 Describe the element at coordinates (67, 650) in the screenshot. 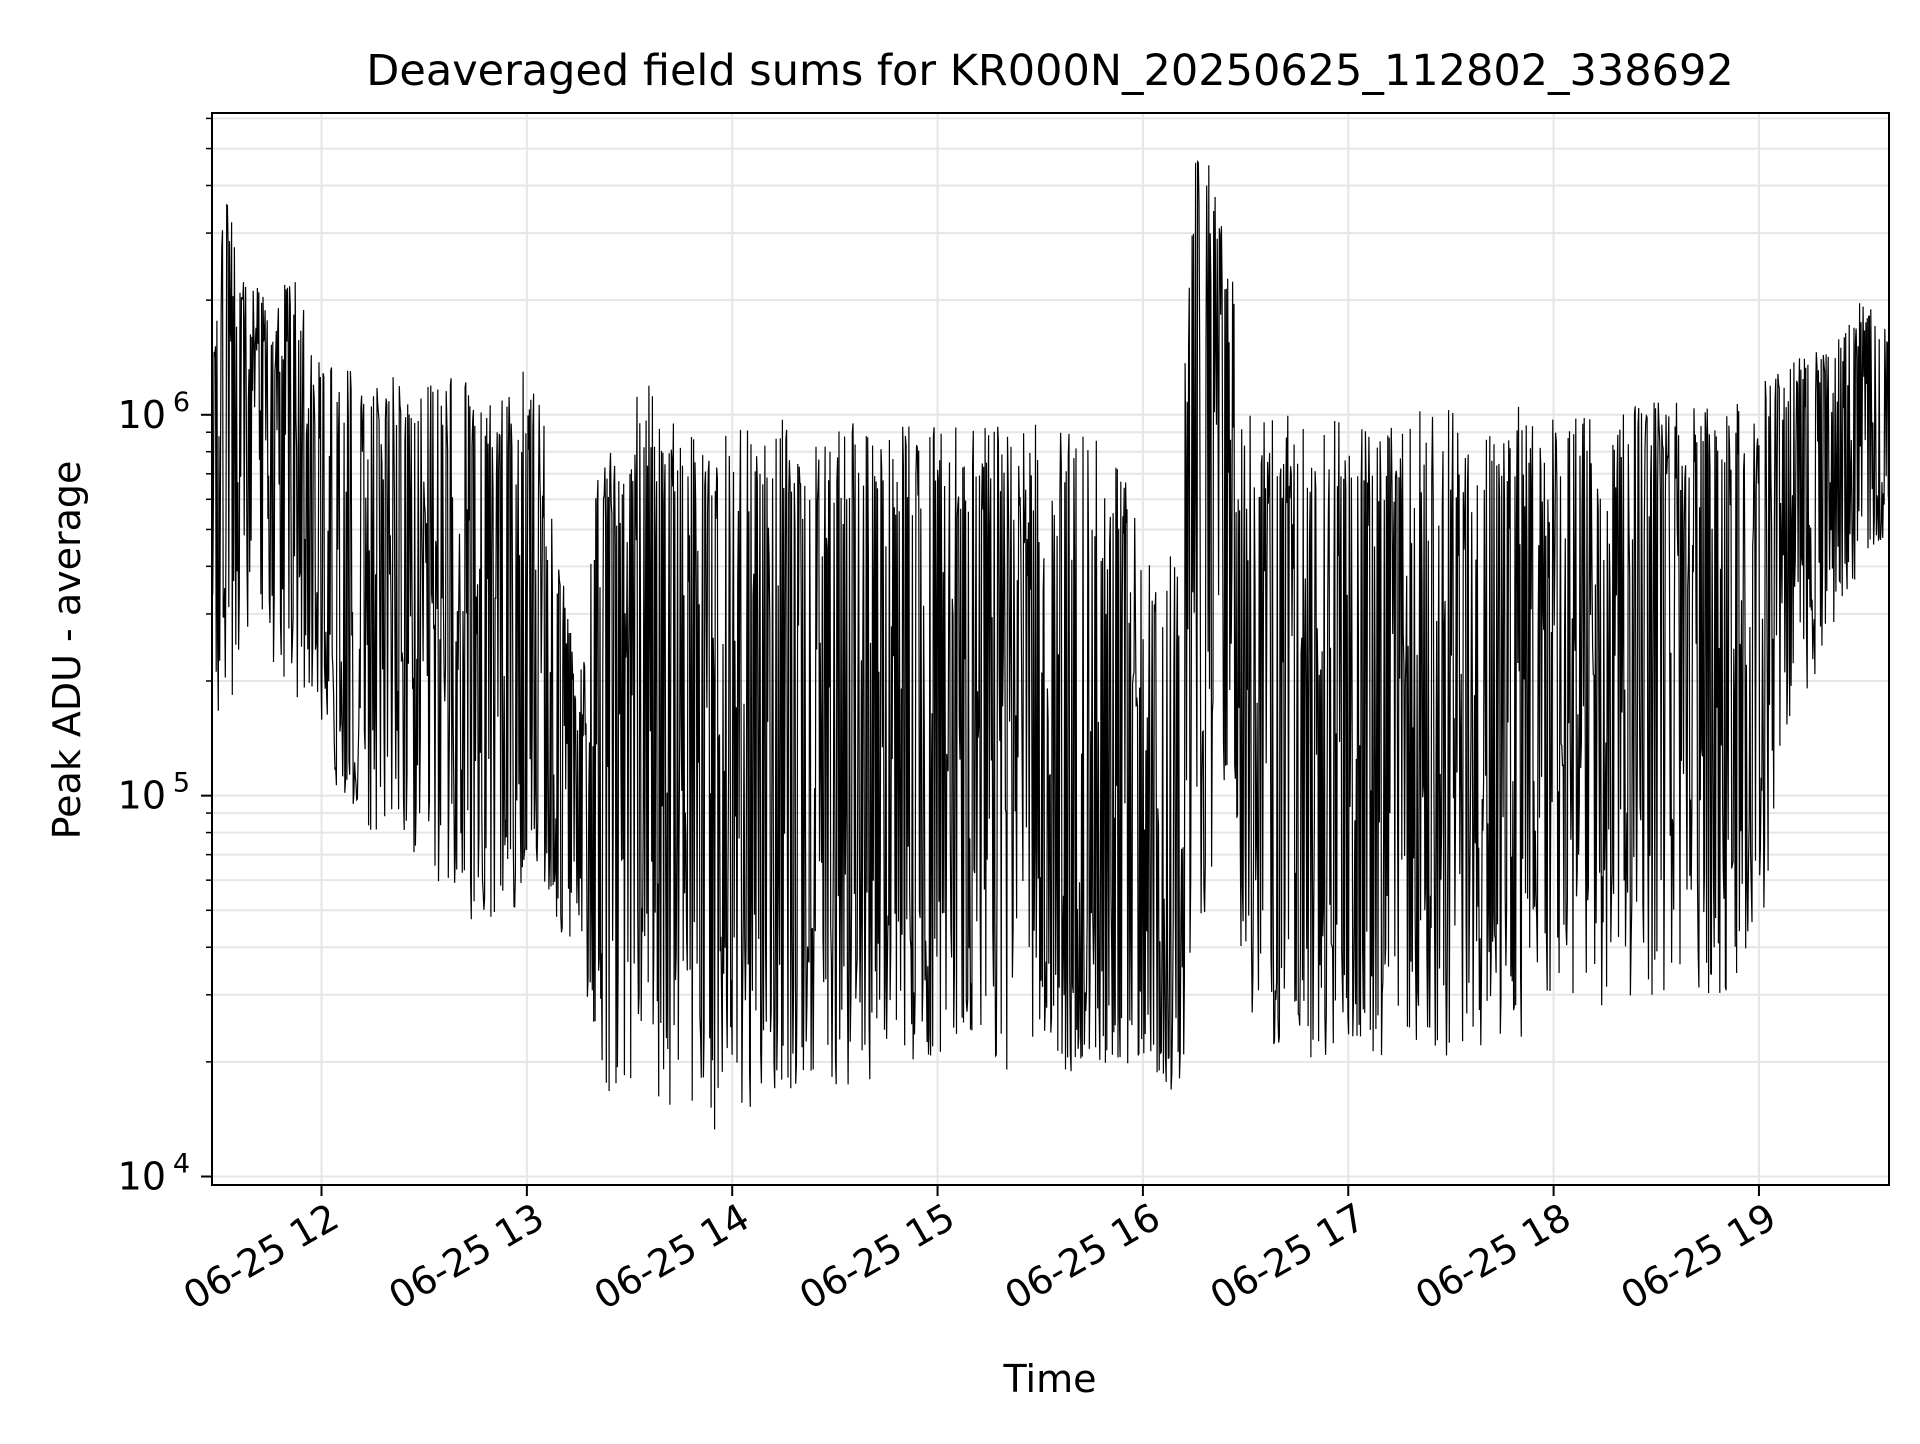

I see `y-axis-label: Peak ADU - average` at that location.